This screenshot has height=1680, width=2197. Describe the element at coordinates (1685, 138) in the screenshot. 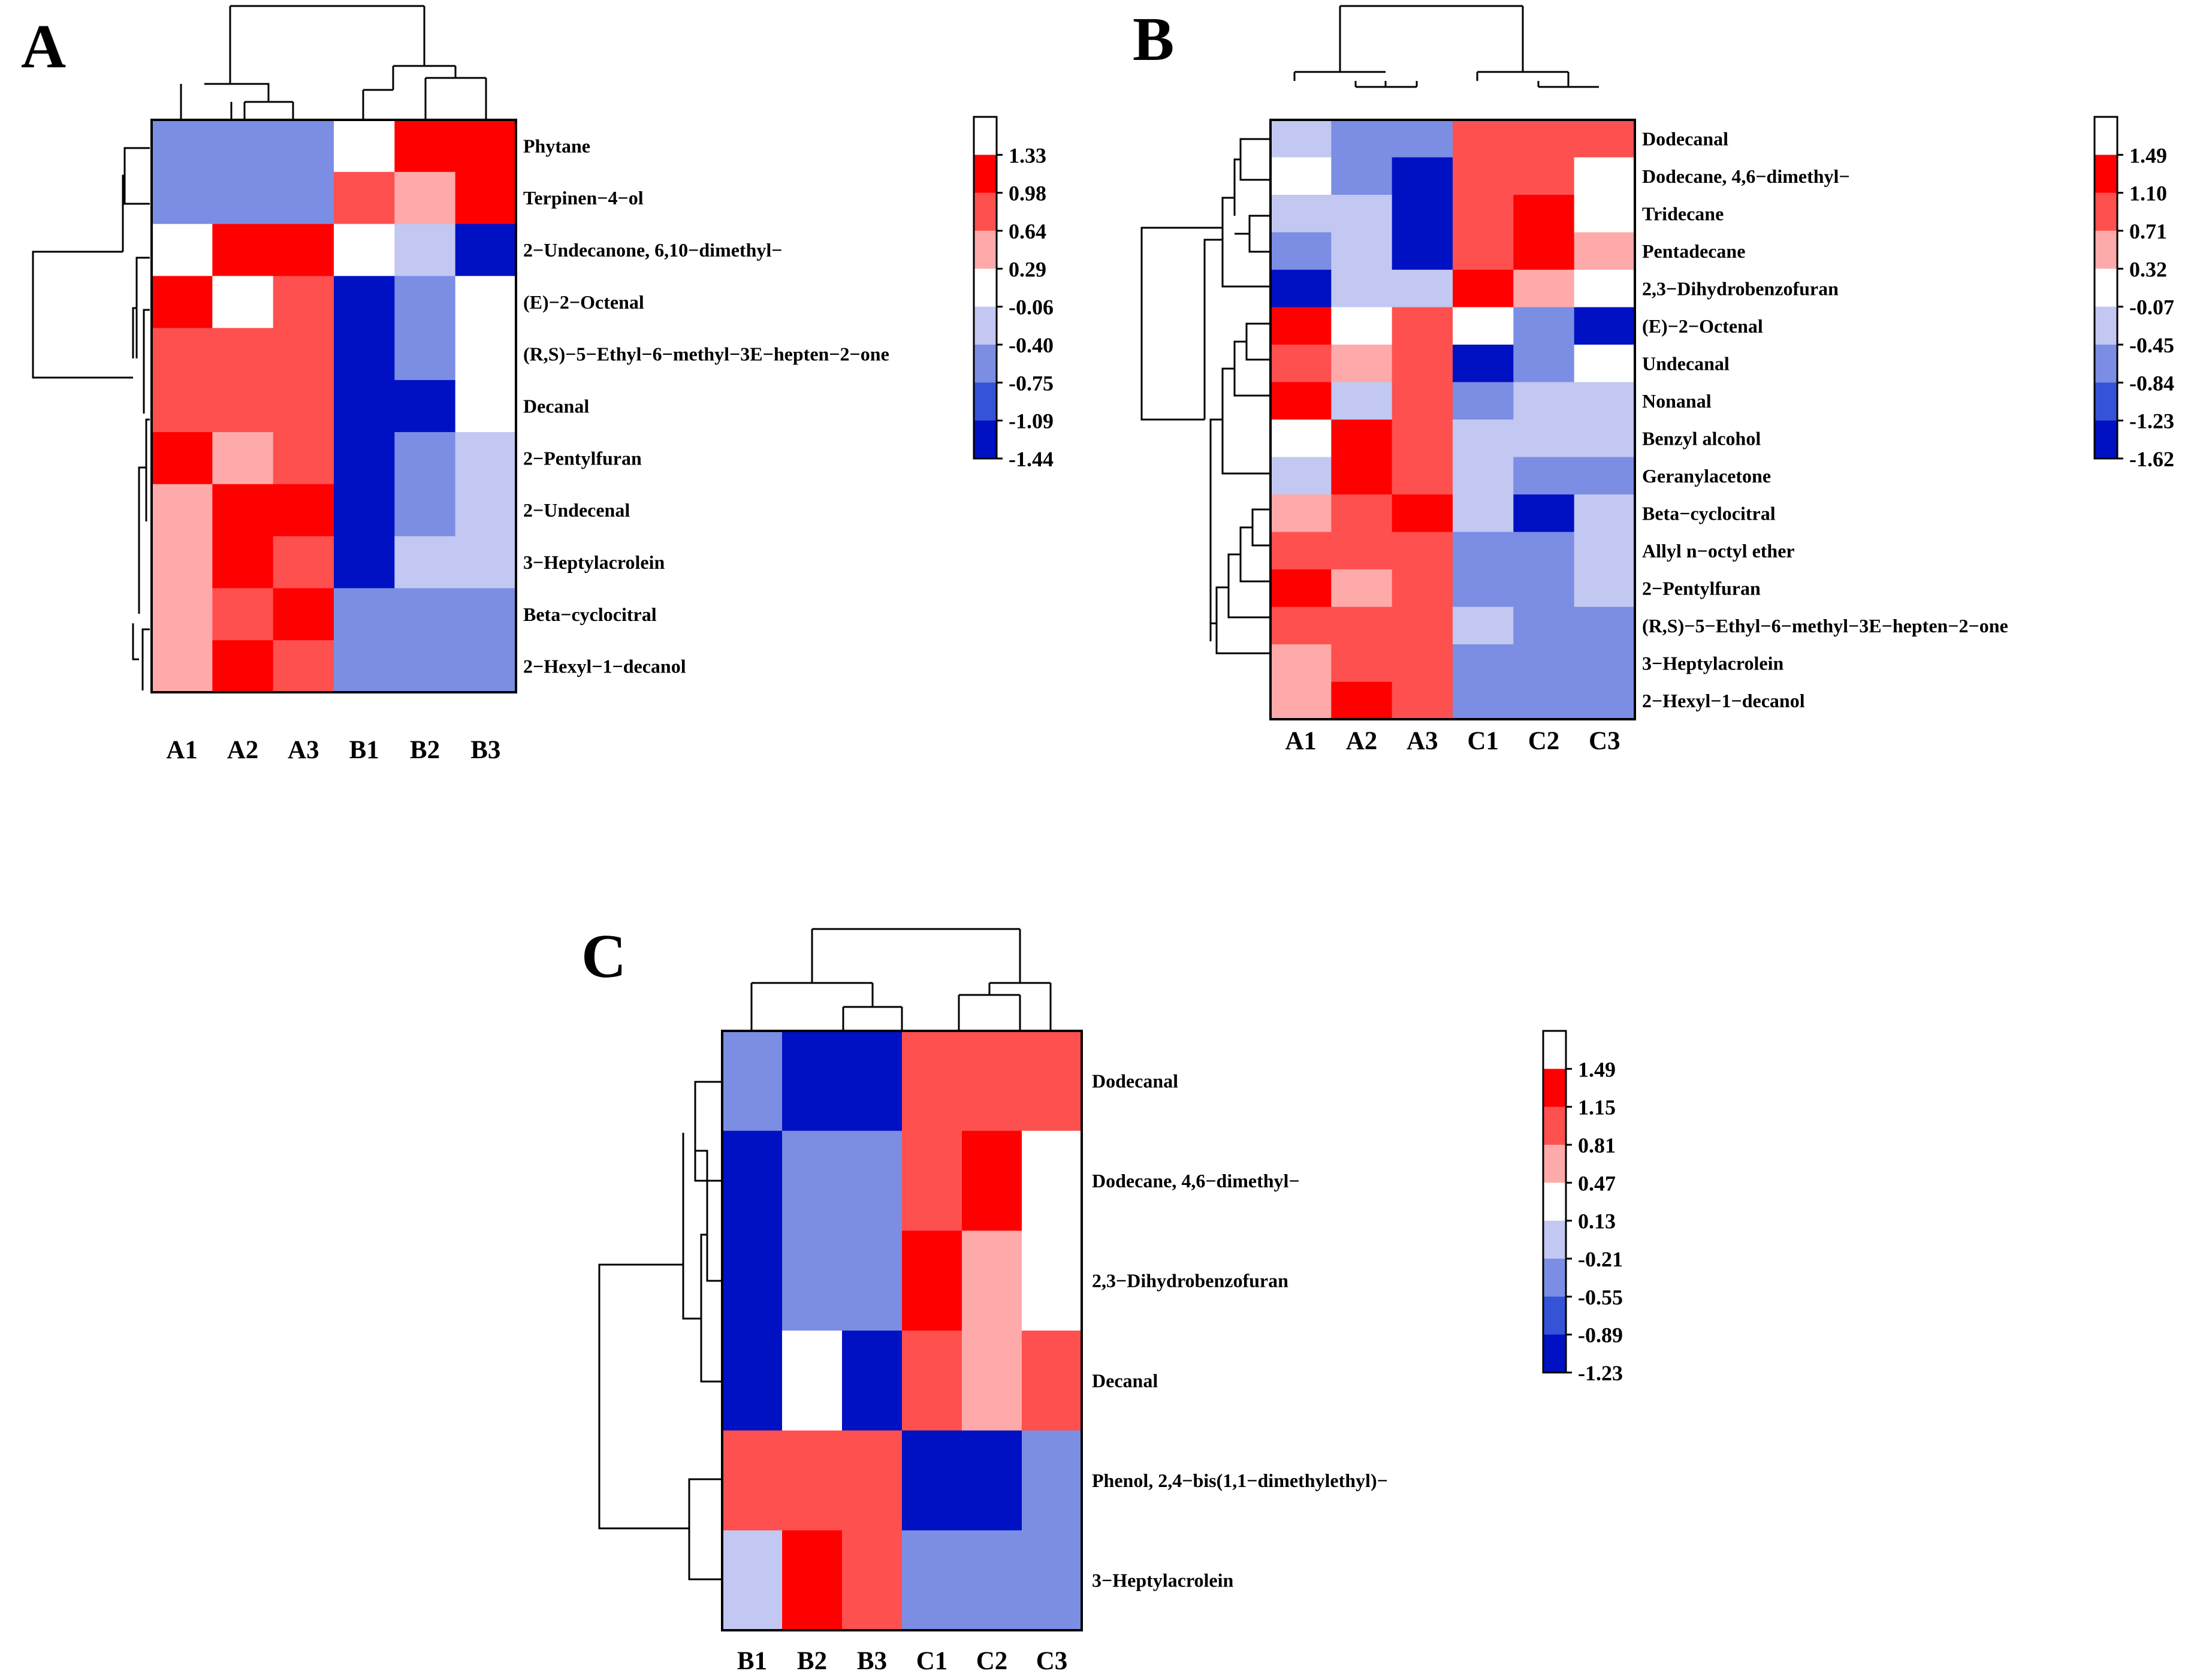

I see `row-label: Dodecanal` at that location.